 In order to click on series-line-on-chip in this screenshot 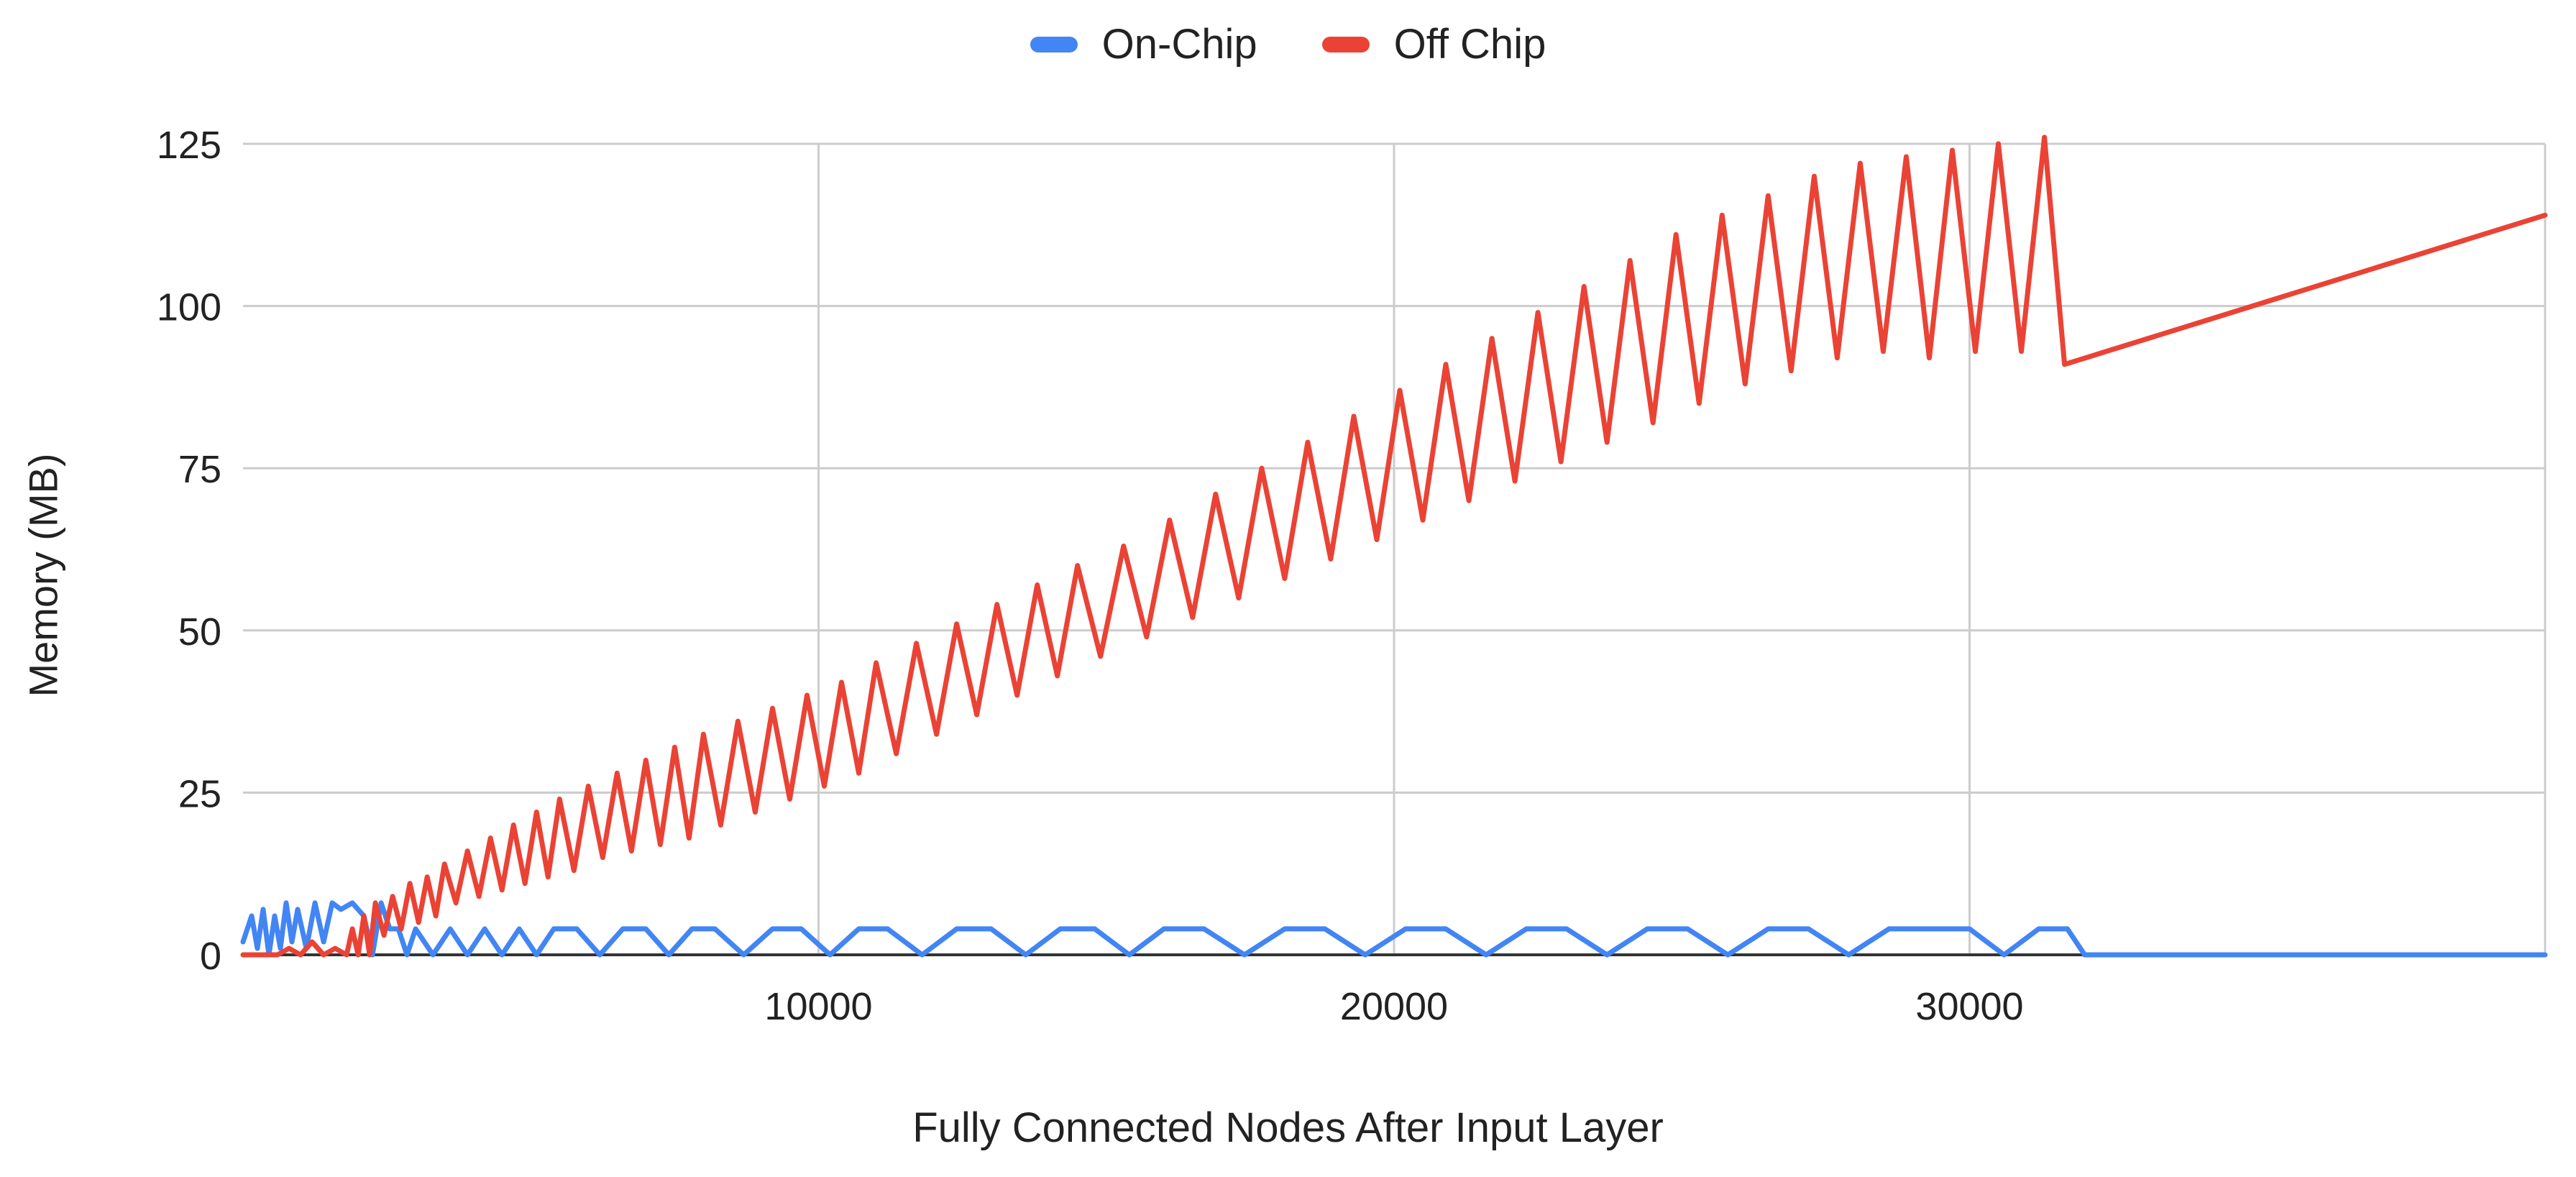, I will do `click(1394, 929)`.